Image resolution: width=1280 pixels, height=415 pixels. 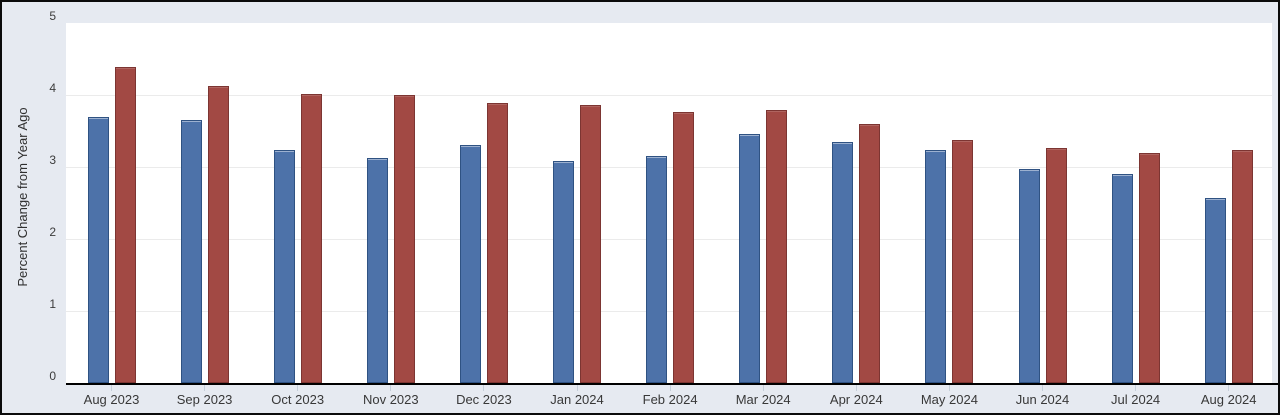 I want to click on x-label-5: Jan 2024, so click(x=577, y=399).